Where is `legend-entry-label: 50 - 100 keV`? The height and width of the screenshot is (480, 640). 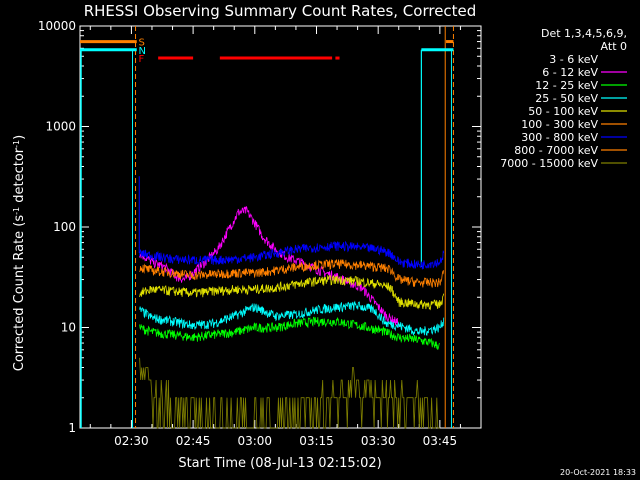
legend-entry-label: 50 - 100 keV is located at coordinates (563, 111).